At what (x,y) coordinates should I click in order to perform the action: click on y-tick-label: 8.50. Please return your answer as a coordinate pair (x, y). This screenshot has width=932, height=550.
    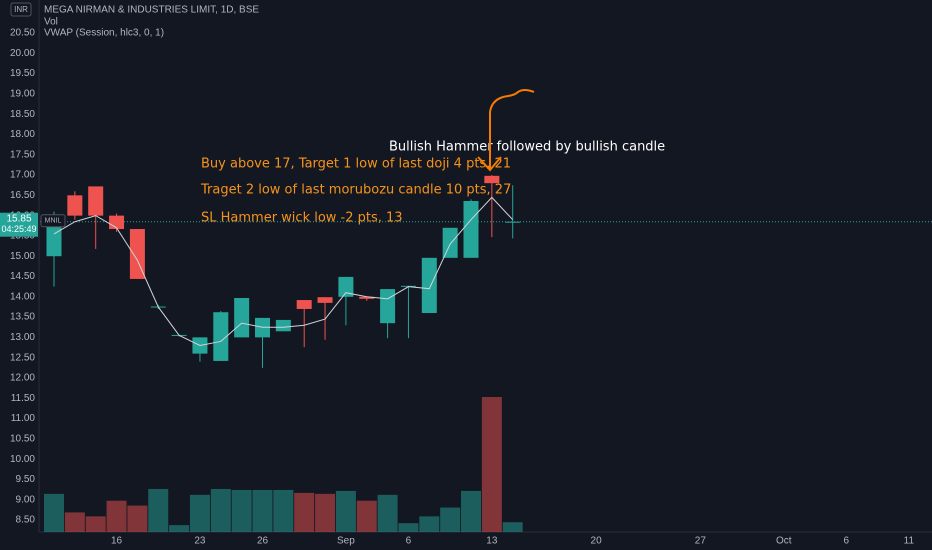
    Looking at the image, I should click on (26, 520).